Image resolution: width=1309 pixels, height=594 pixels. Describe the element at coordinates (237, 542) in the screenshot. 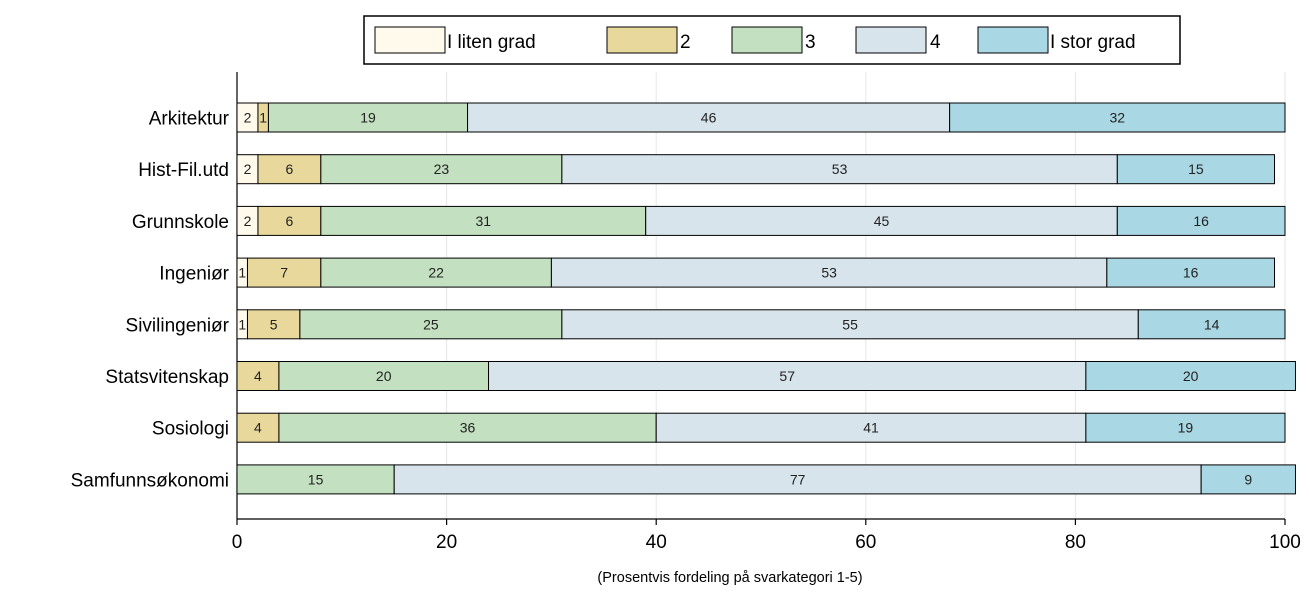

I see `x-tick-label: 0` at that location.